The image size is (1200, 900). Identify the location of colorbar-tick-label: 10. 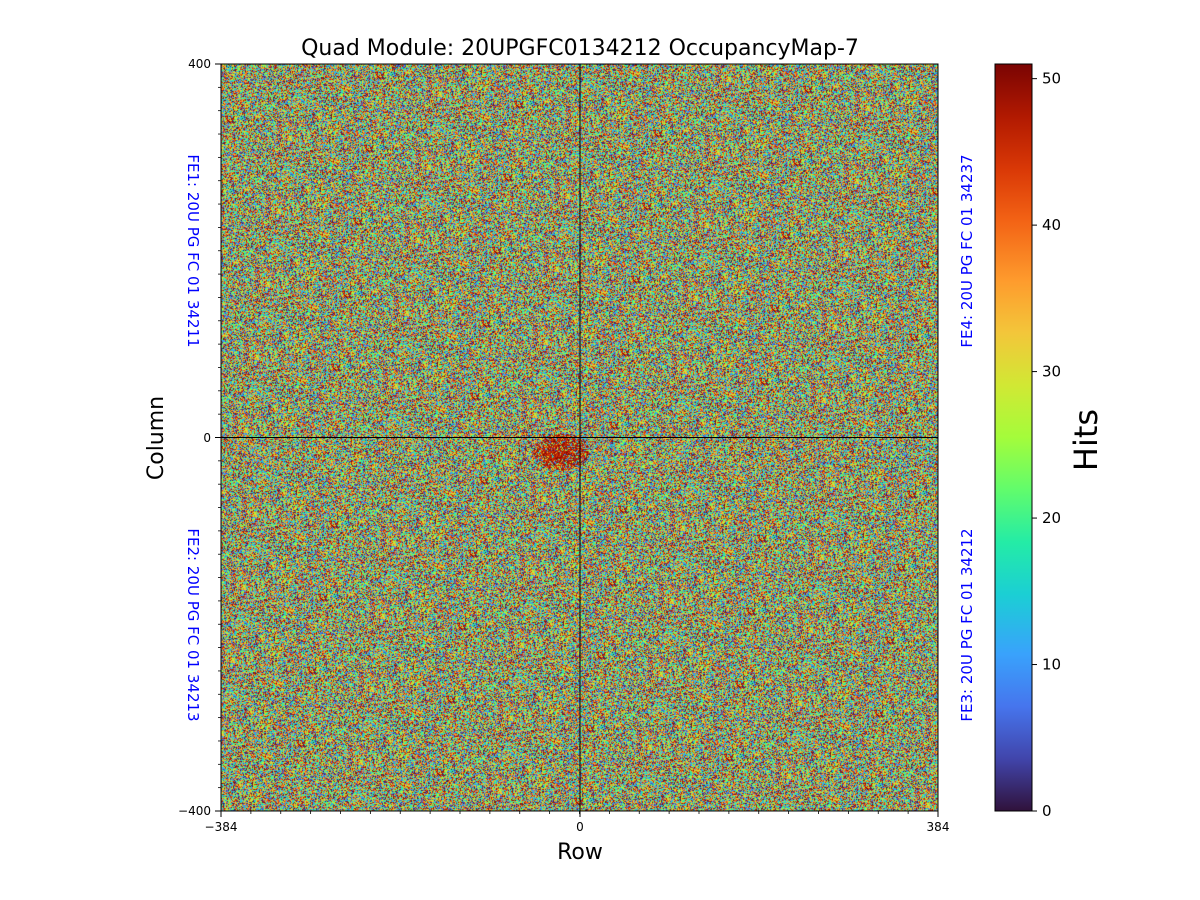
(1051, 665).